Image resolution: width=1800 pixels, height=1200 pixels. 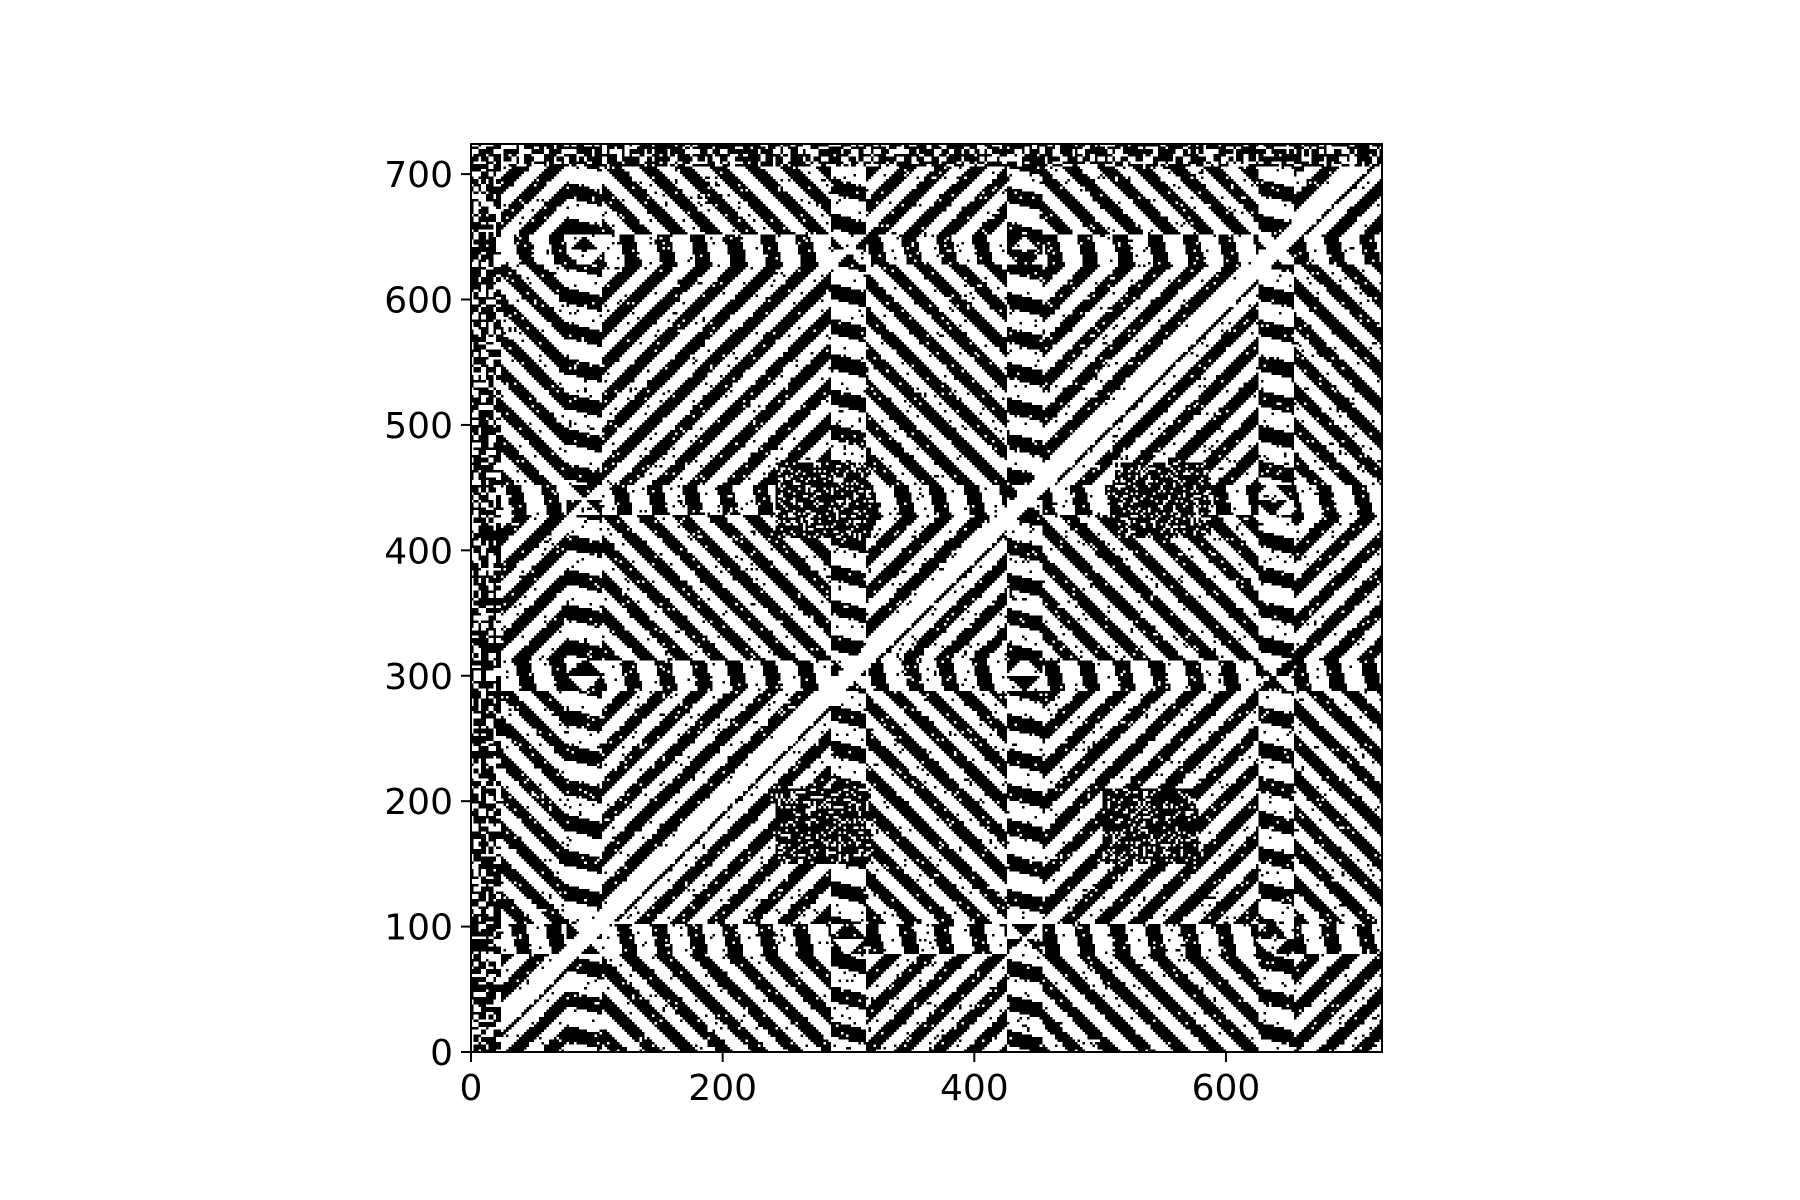 I want to click on y-axis: 0 100 200 300 400 500 600 700, so click(x=427, y=614).